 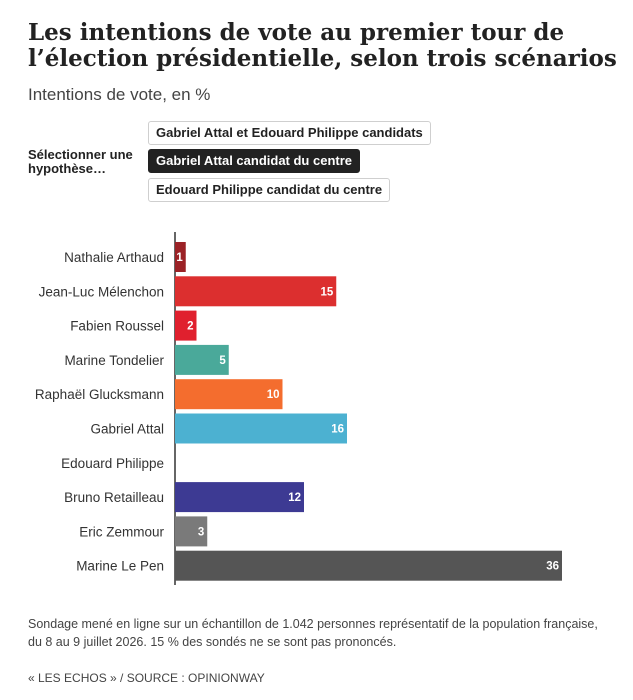 What do you see at coordinates (120, 566) in the screenshot?
I see `category-label: Marine Le Pen` at bounding box center [120, 566].